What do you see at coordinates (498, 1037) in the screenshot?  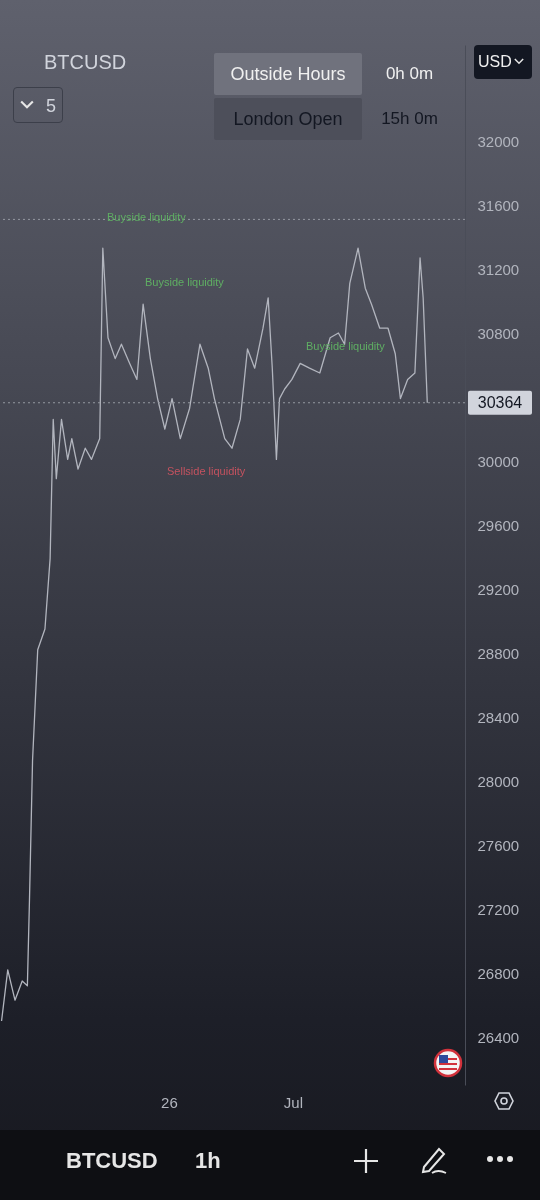 I see `y-tick-label: 26400` at bounding box center [498, 1037].